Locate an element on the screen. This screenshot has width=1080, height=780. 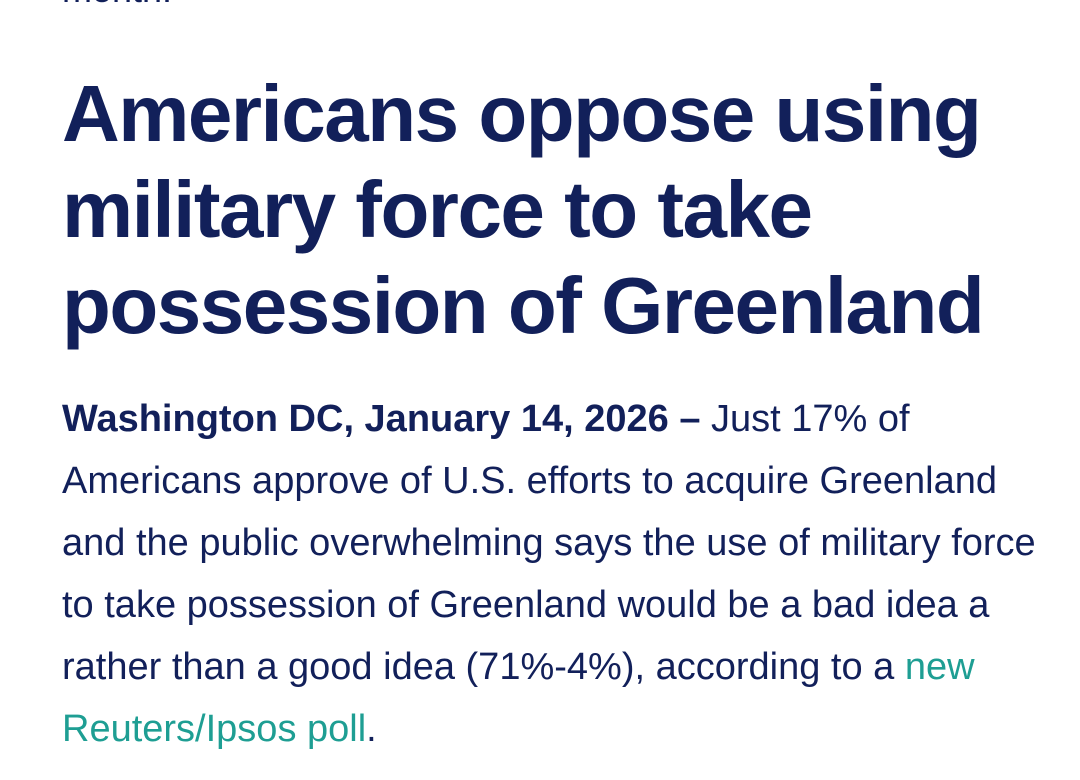
reuters-ipsos-poll-link: new Reuters/Ipsos poll is located at coordinates (518, 698).